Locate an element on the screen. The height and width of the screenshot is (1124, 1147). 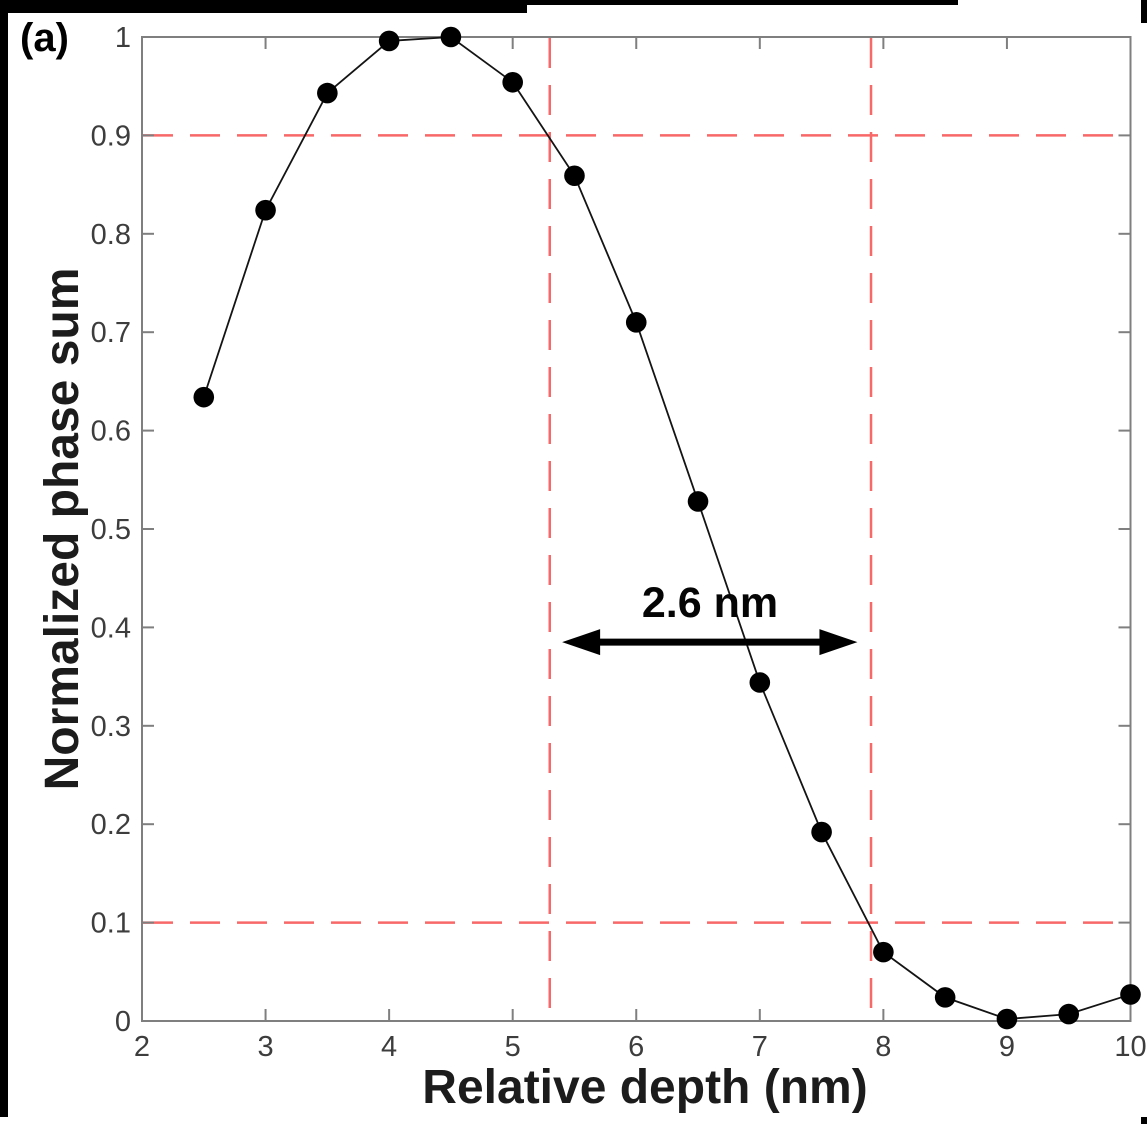
x-tick-label: 5 is located at coordinates (513, 1047).